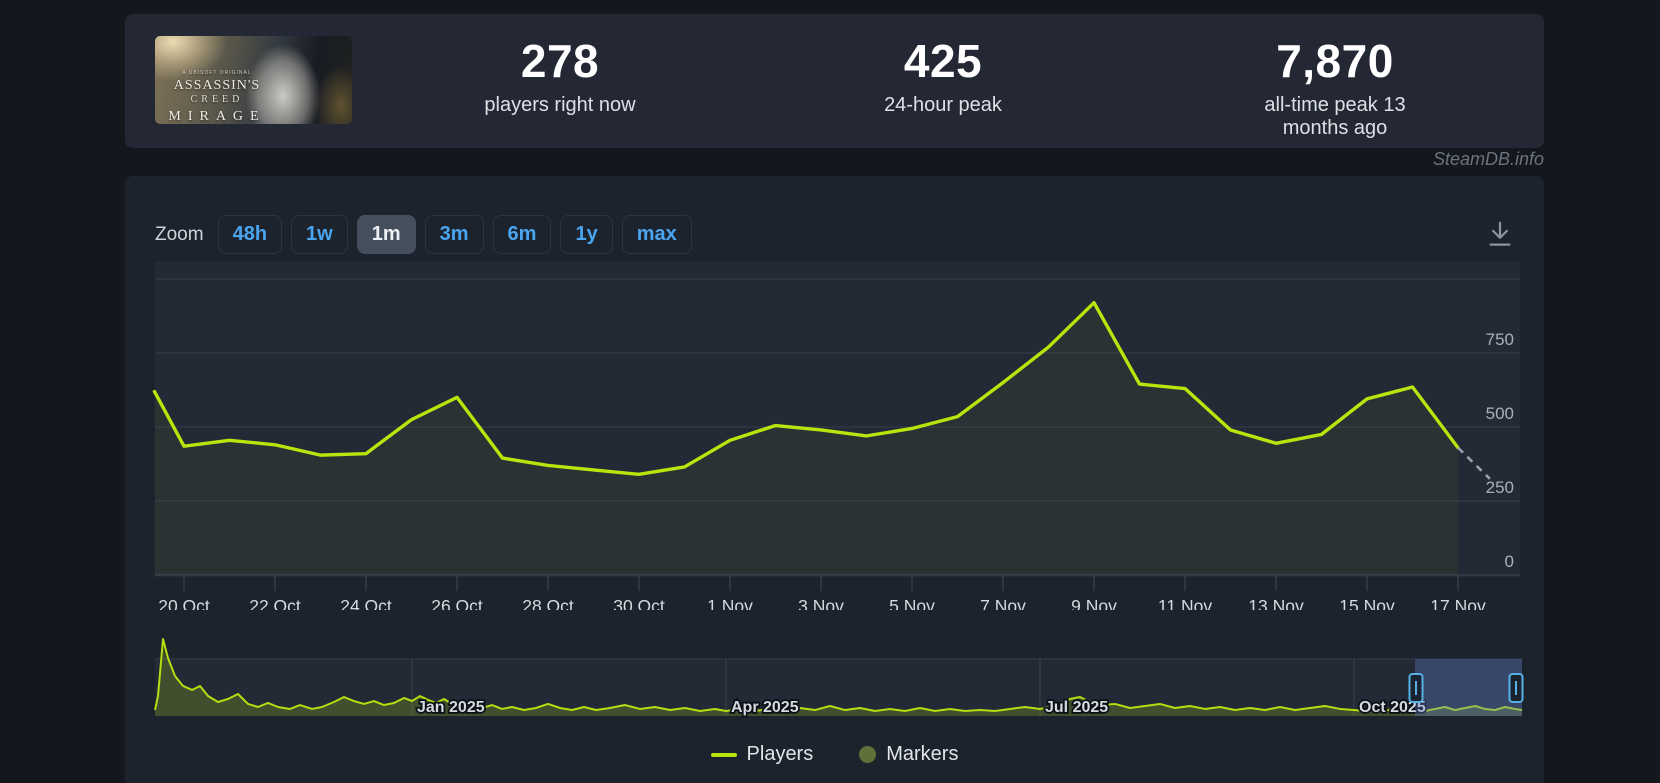 Image resolution: width=1660 pixels, height=783 pixels. What do you see at coordinates (1458, 603) in the screenshot?
I see `x-axis-label: 17 Nov` at bounding box center [1458, 603].